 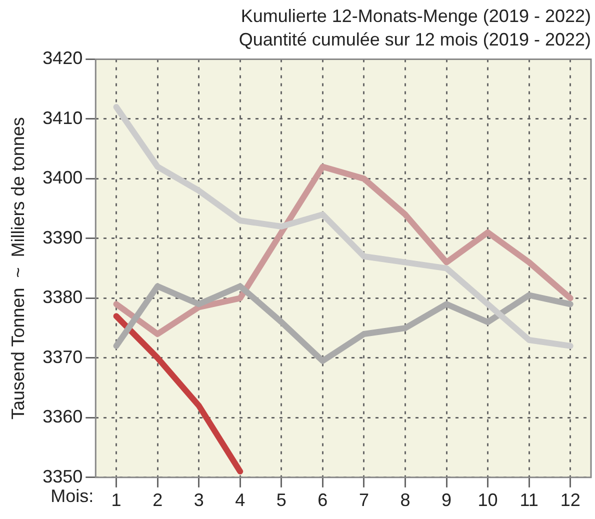 What do you see at coordinates (62, 58) in the screenshot?
I see `y-tick-label: 3420` at bounding box center [62, 58].